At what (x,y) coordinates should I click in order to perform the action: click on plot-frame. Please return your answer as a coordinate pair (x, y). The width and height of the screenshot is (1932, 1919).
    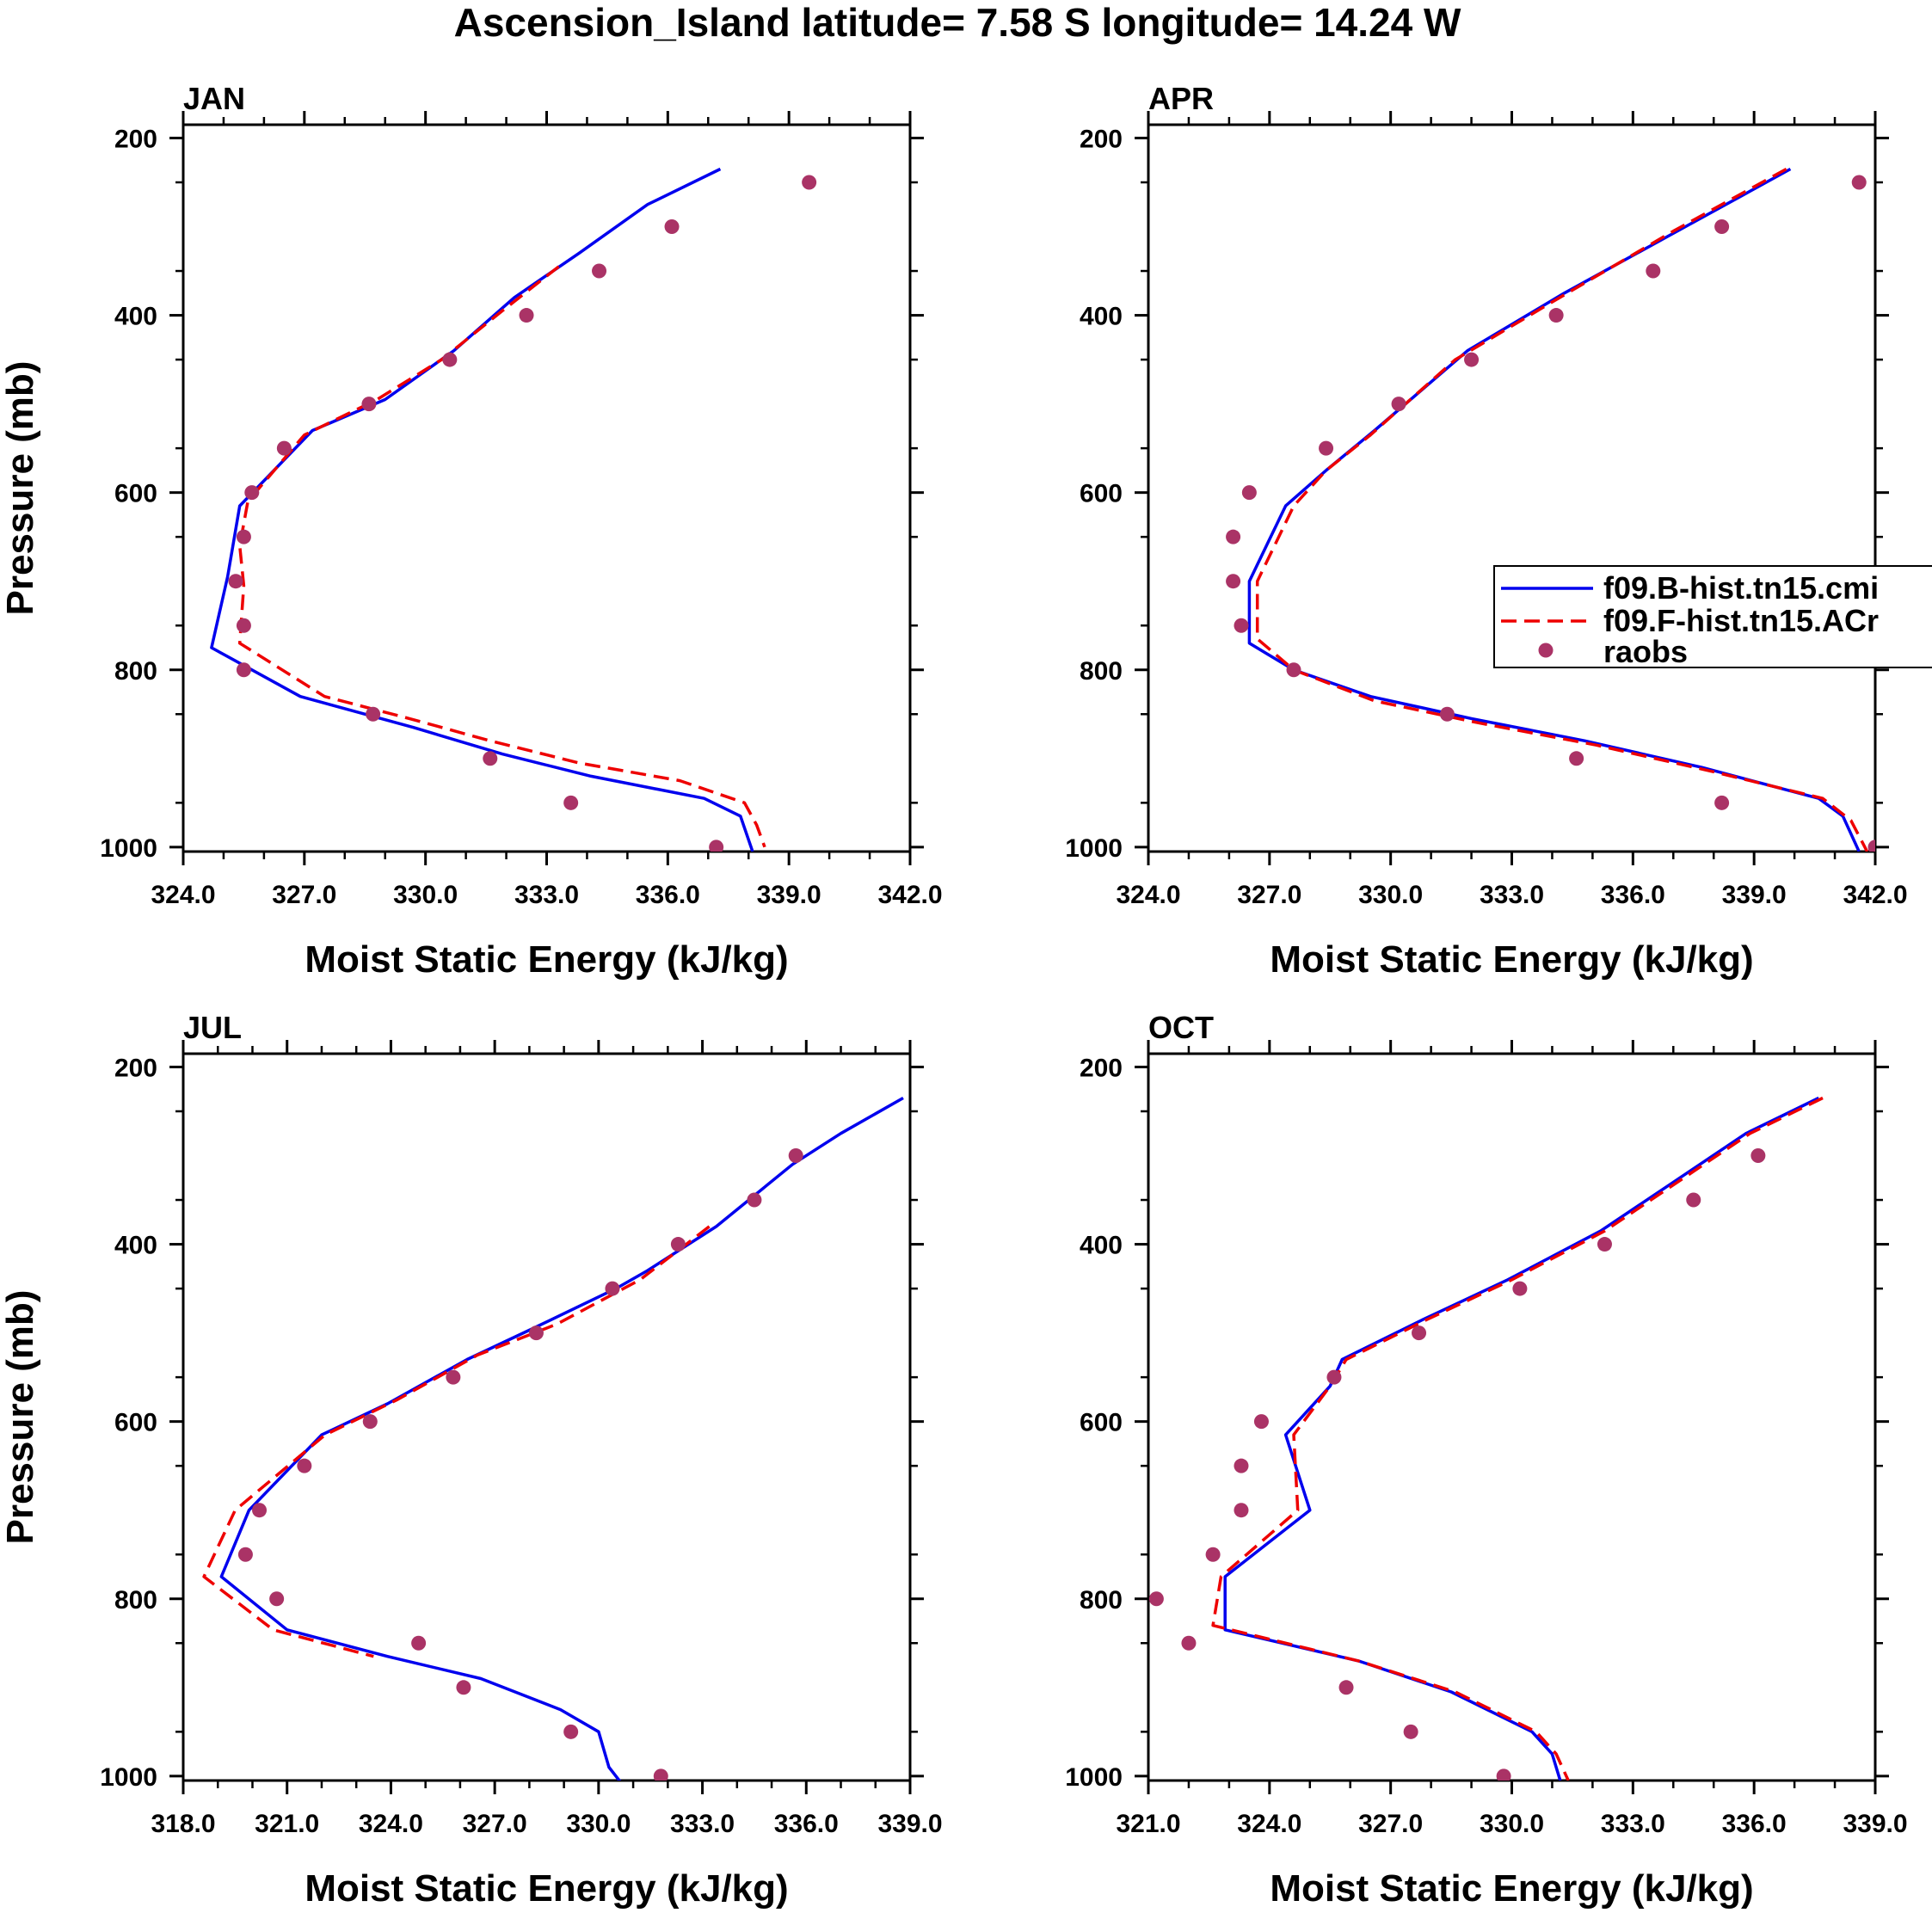
    Looking at the image, I should click on (1512, 488).